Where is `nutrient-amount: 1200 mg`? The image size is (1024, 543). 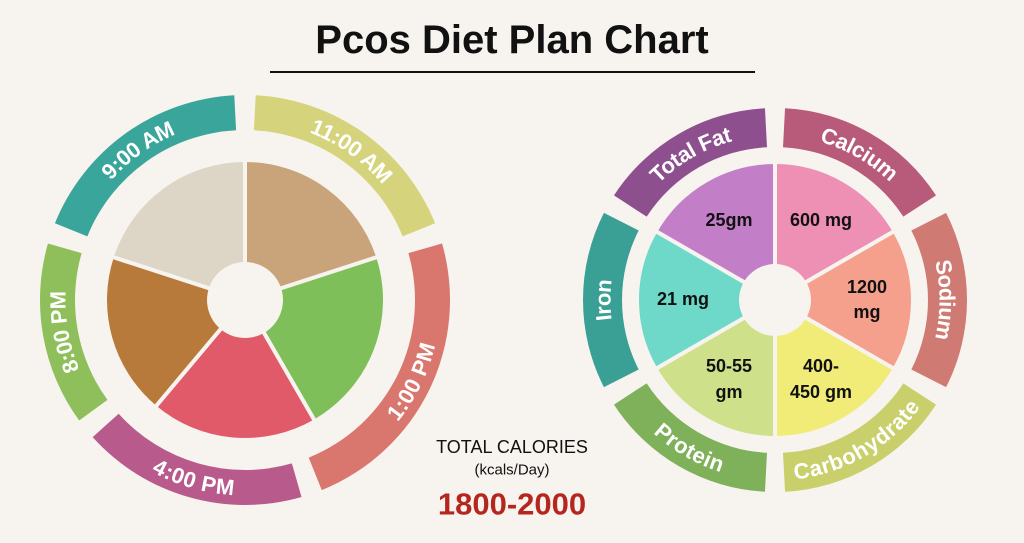
nutrient-amount: 1200 mg is located at coordinates (867, 299).